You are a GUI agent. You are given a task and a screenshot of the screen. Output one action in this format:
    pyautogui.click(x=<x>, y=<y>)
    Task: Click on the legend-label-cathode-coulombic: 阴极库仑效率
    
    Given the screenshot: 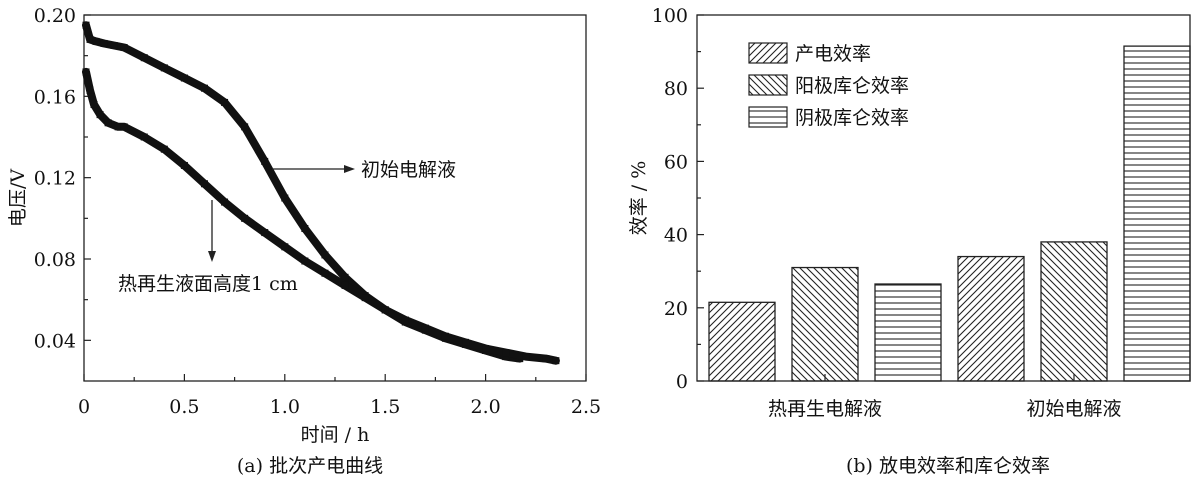 What is the action you would take?
    pyautogui.click(x=852, y=118)
    